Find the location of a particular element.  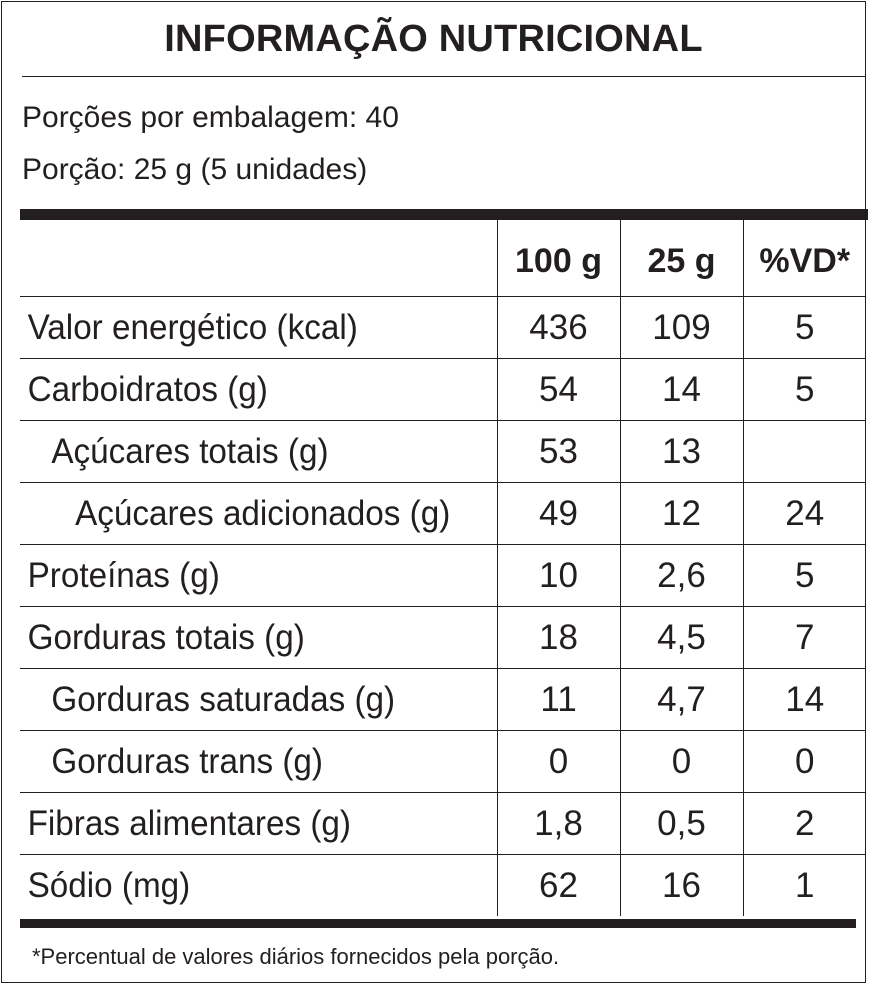

thick-divider-top is located at coordinates (444, 214).